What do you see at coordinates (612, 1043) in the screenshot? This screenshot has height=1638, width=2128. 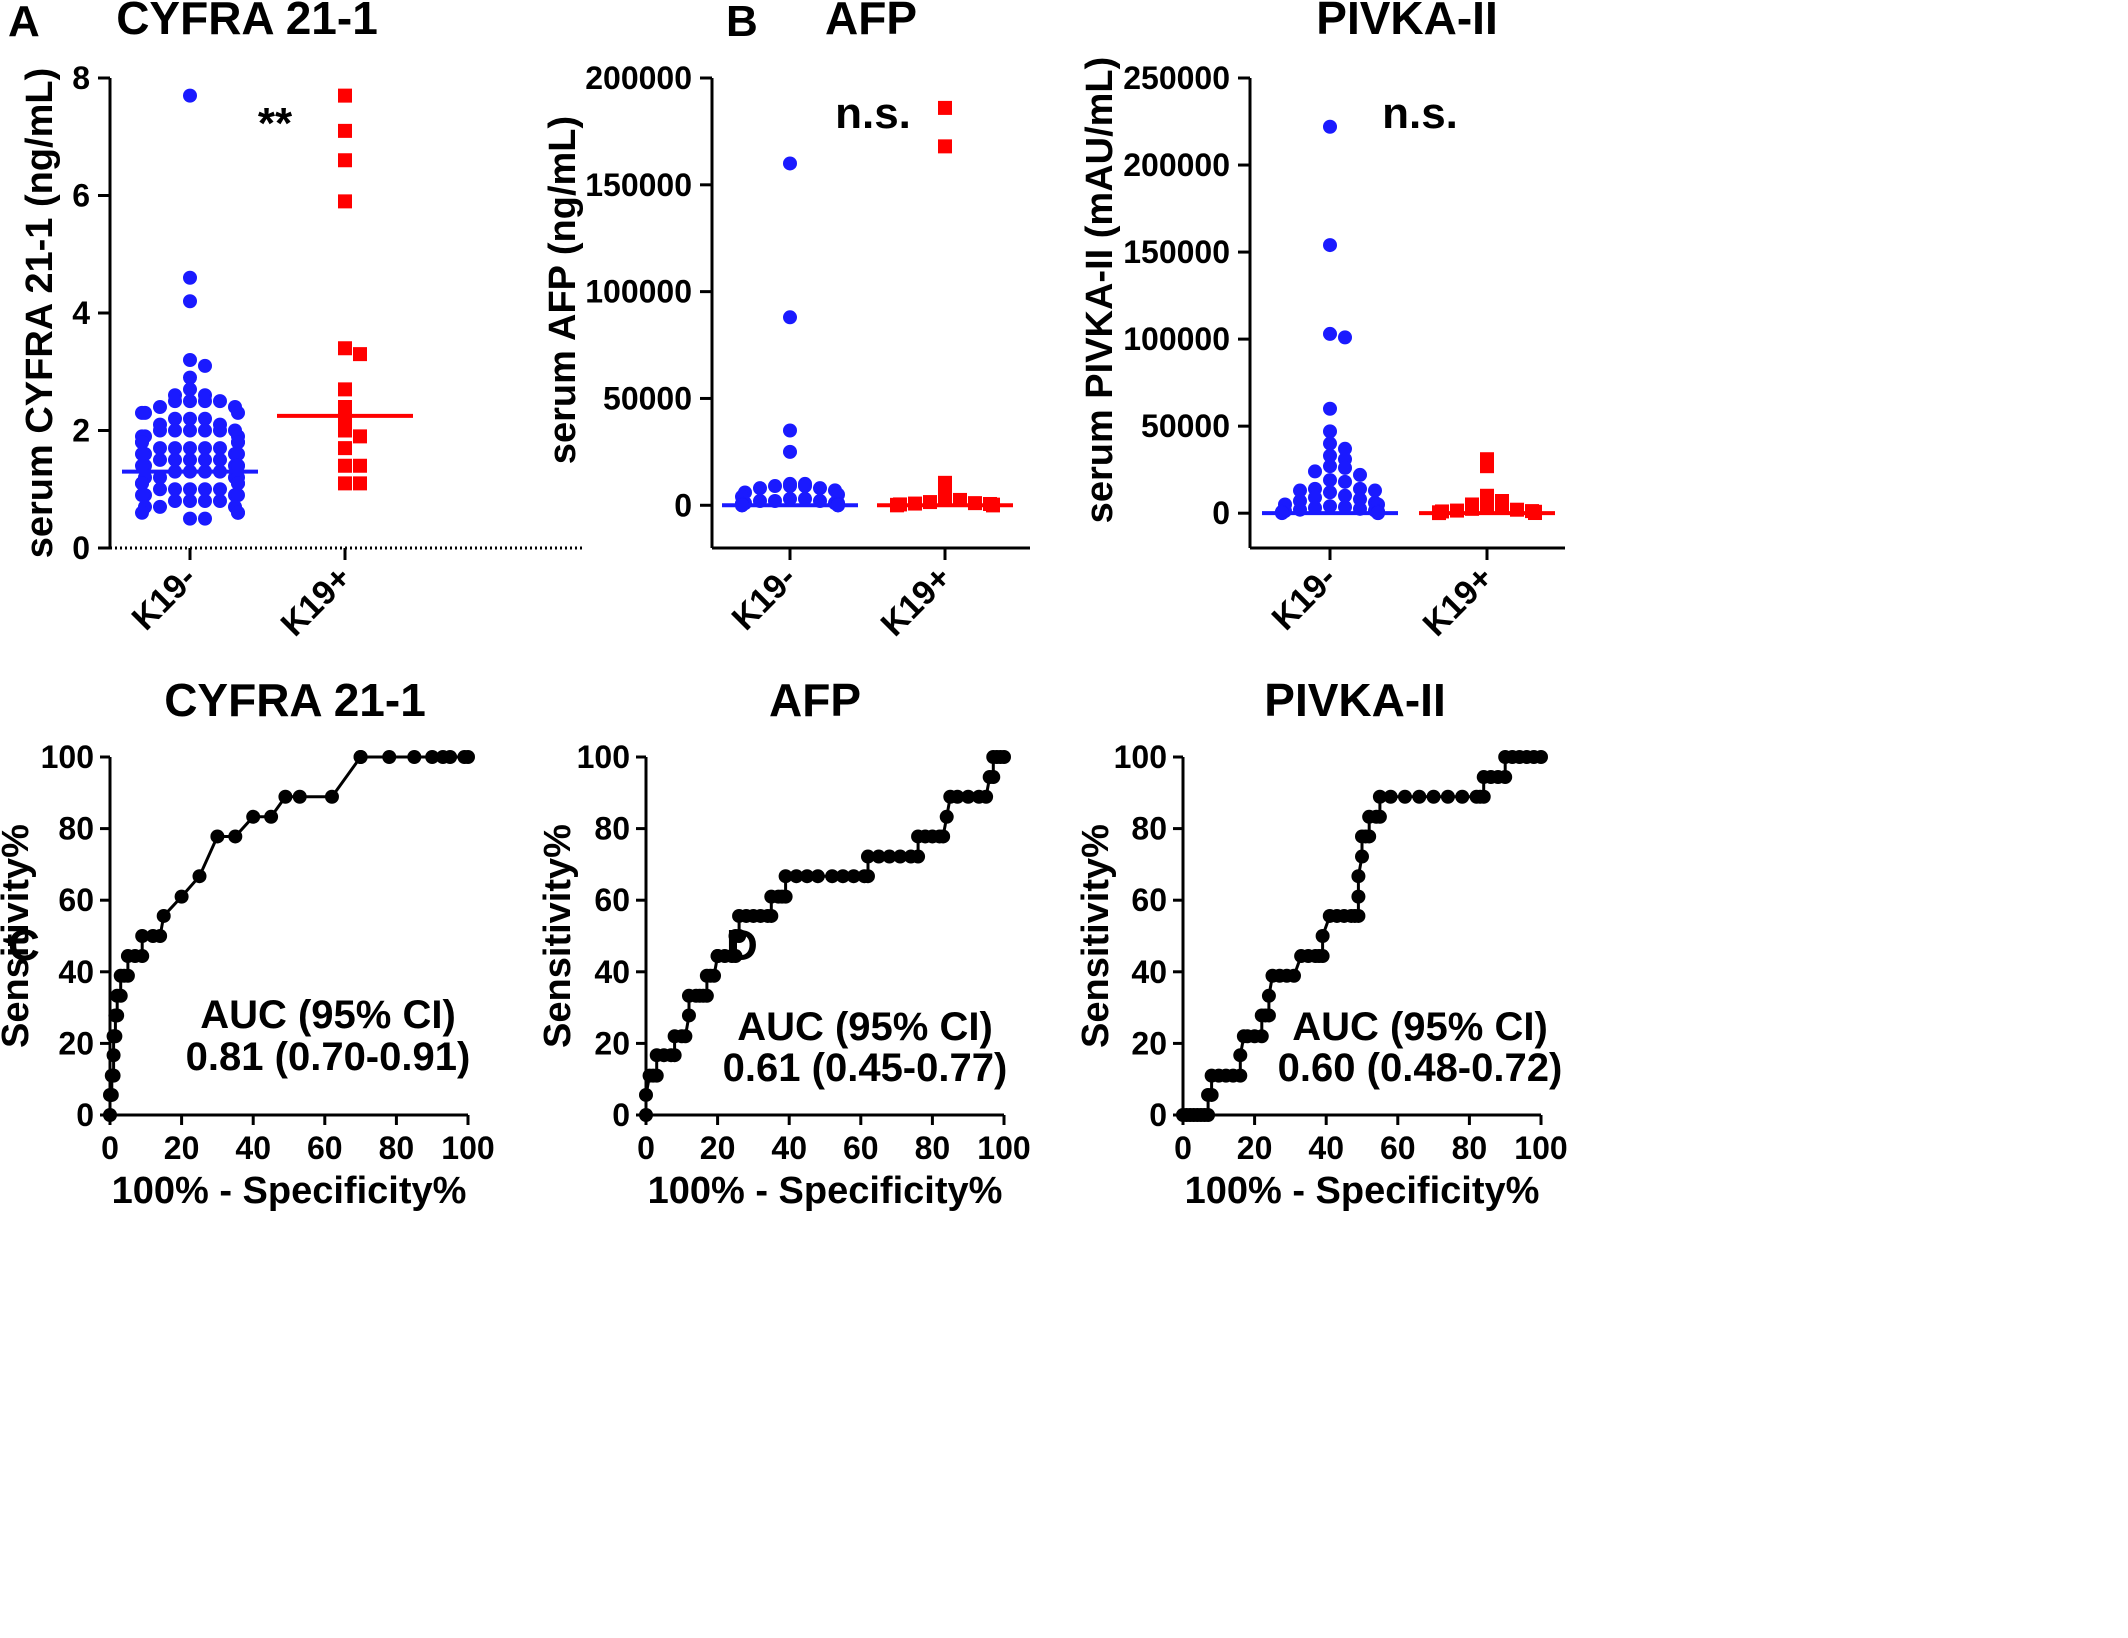 I see `y-tick-label: 20` at bounding box center [612, 1043].